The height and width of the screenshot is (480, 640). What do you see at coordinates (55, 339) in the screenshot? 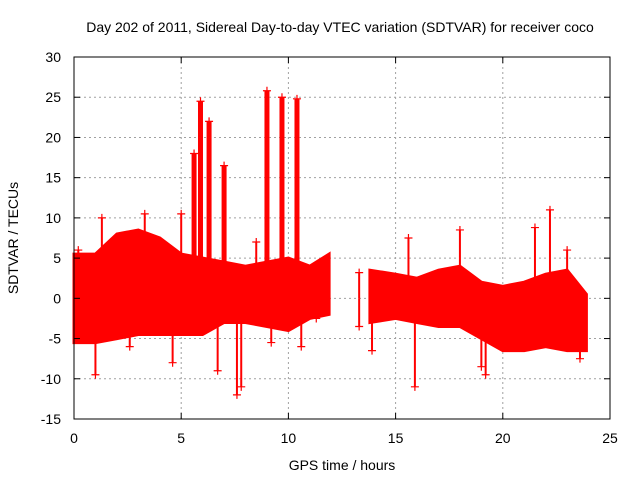
I see `y-tick-label: -5` at bounding box center [55, 339].